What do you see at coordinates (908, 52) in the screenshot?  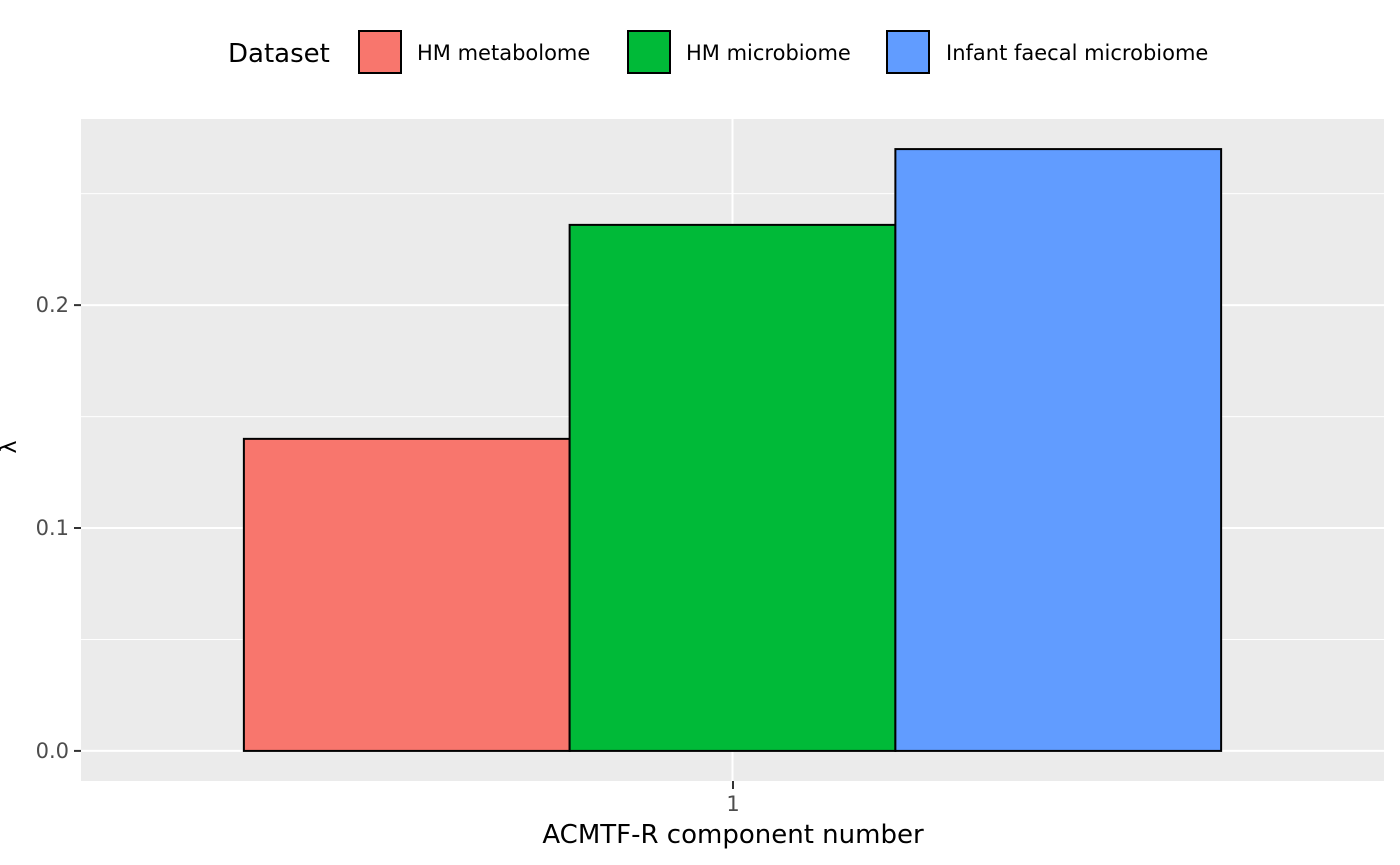 I see `legend-key-infant-faecal-microbiome` at bounding box center [908, 52].